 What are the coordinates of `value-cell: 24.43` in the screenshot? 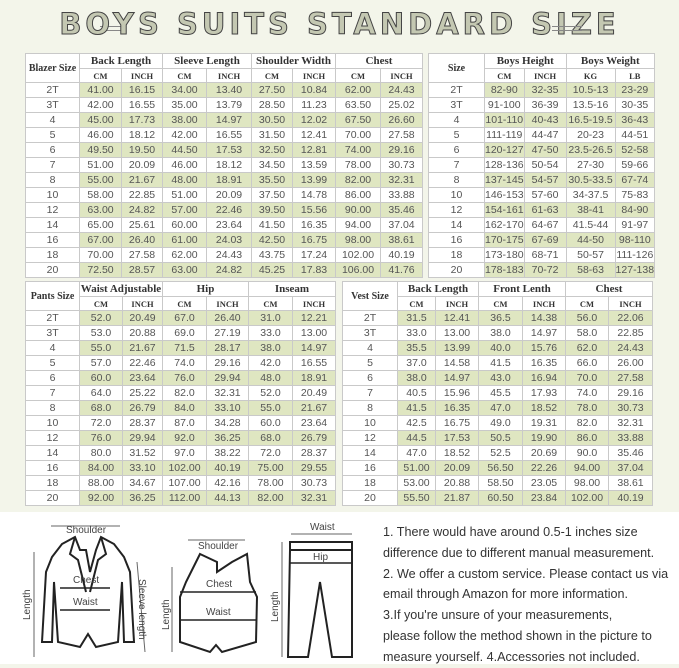 It's located at (401, 90).